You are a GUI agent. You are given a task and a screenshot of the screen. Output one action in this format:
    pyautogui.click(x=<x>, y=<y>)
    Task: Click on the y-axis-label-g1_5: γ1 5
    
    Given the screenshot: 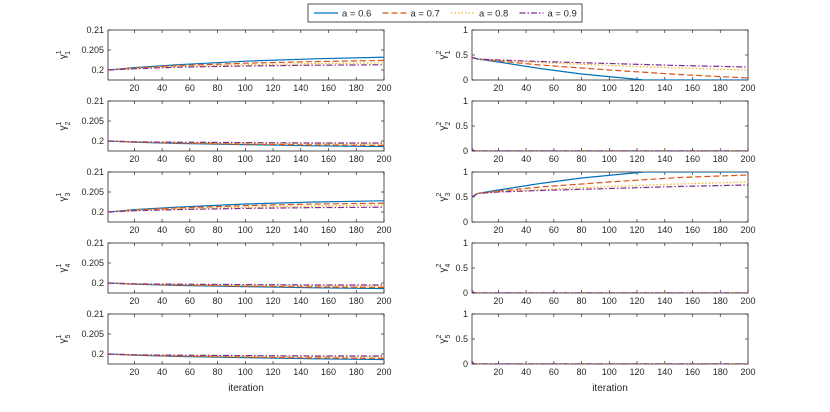 What is the action you would take?
    pyautogui.click(x=64, y=338)
    